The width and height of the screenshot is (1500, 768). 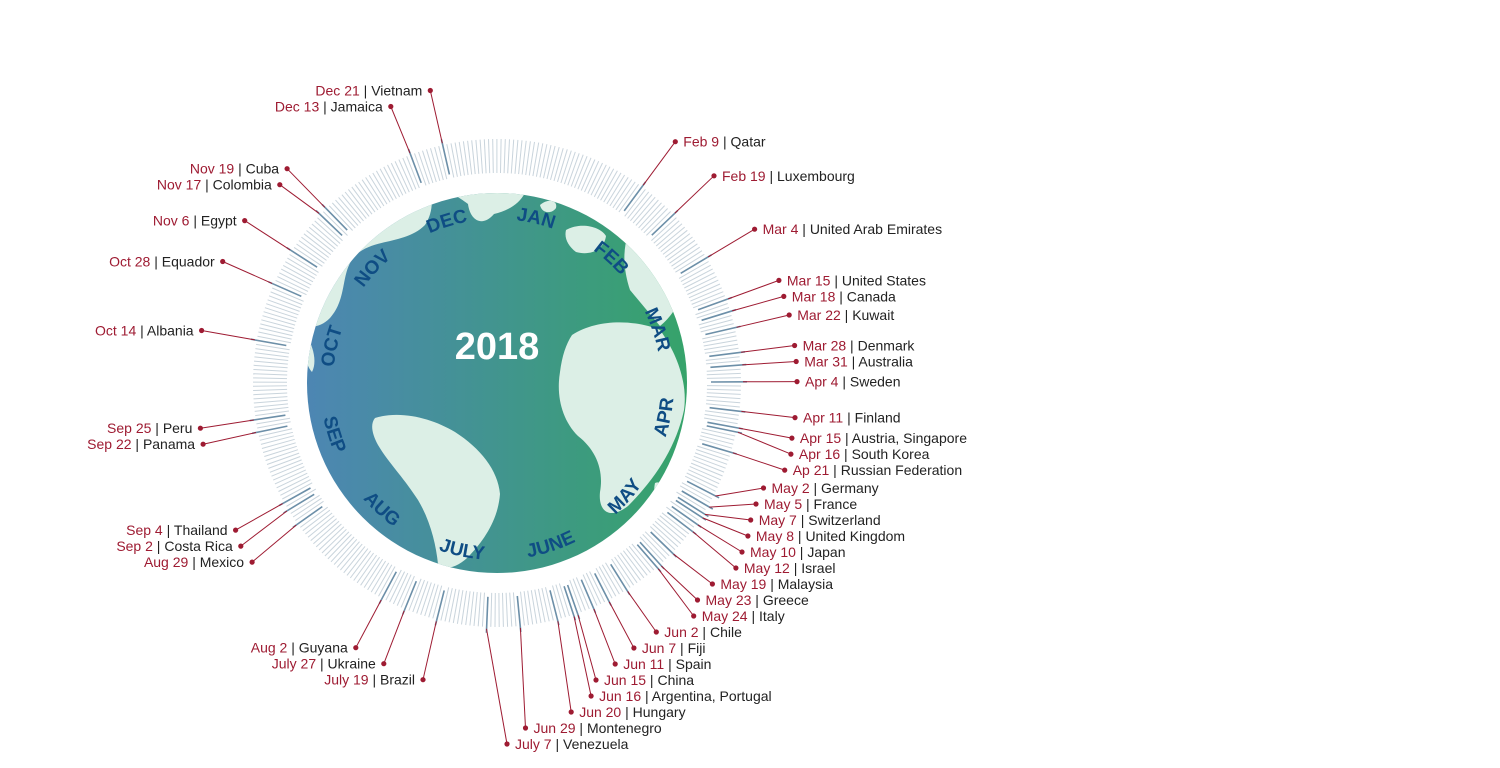 What do you see at coordinates (887, 346) in the screenshot?
I see `event-country: Denmark` at bounding box center [887, 346].